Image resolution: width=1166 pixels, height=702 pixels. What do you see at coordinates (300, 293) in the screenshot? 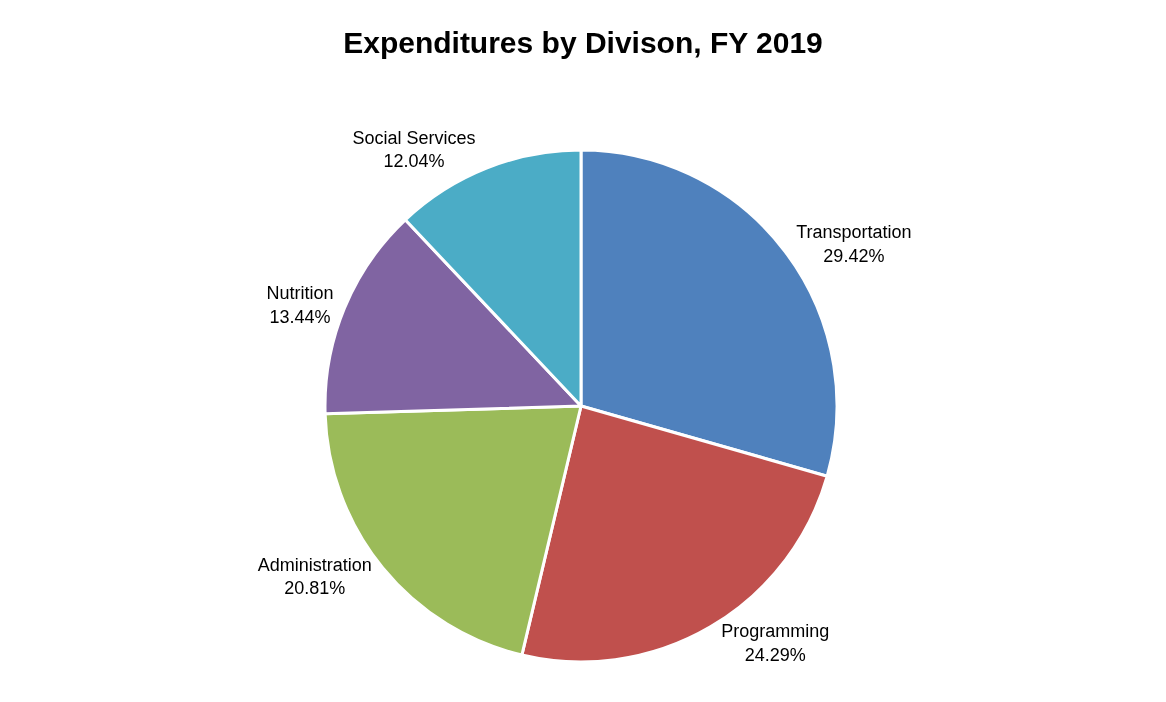
I see `slice-label: Nutrition` at bounding box center [300, 293].